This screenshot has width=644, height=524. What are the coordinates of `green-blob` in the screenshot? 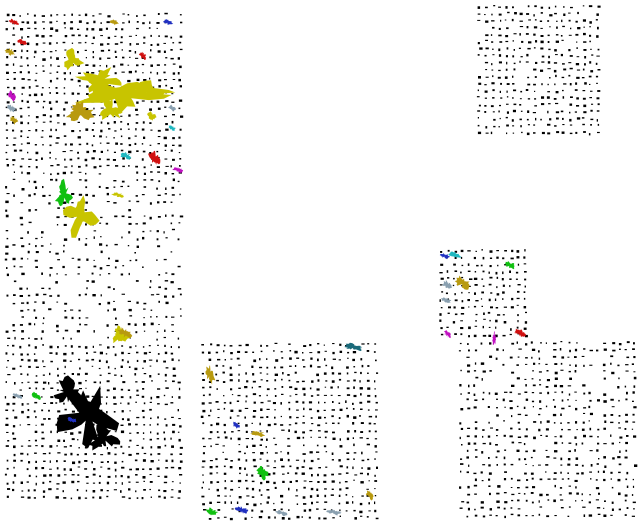 It's located at (262, 473).